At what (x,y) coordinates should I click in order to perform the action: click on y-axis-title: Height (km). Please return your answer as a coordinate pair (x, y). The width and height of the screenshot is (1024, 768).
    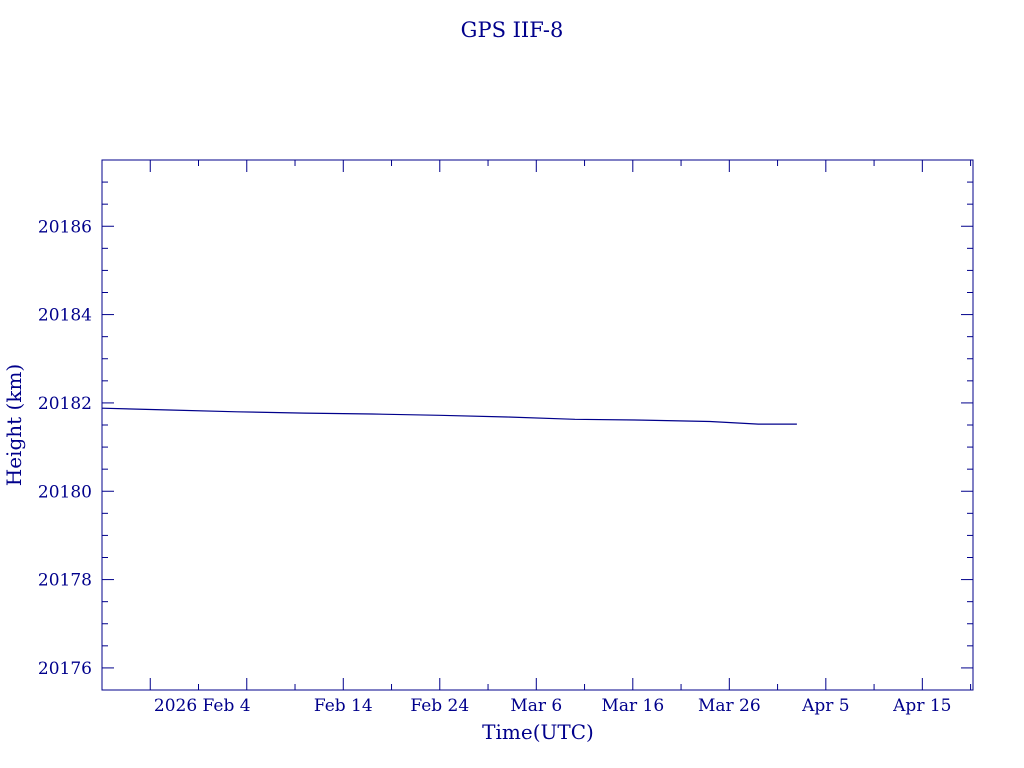
    Looking at the image, I should click on (14, 425).